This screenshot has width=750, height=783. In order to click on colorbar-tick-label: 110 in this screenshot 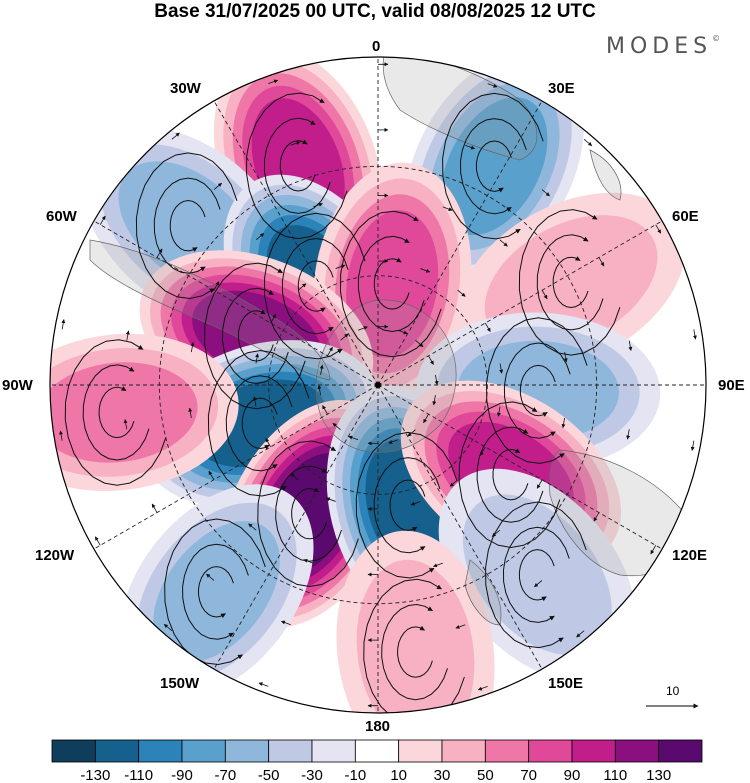, I will do `click(615, 775)`.